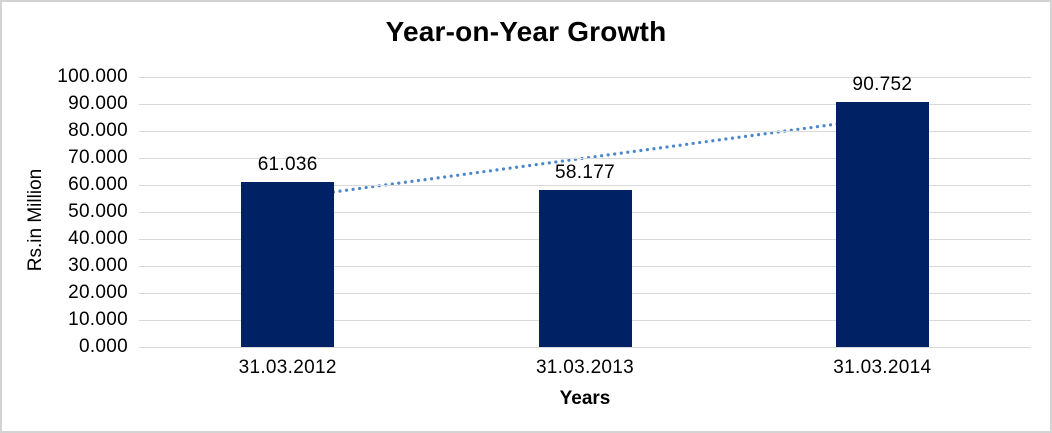  What do you see at coordinates (287, 367) in the screenshot?
I see `x-axis-tick-label: 31.03.2012` at bounding box center [287, 367].